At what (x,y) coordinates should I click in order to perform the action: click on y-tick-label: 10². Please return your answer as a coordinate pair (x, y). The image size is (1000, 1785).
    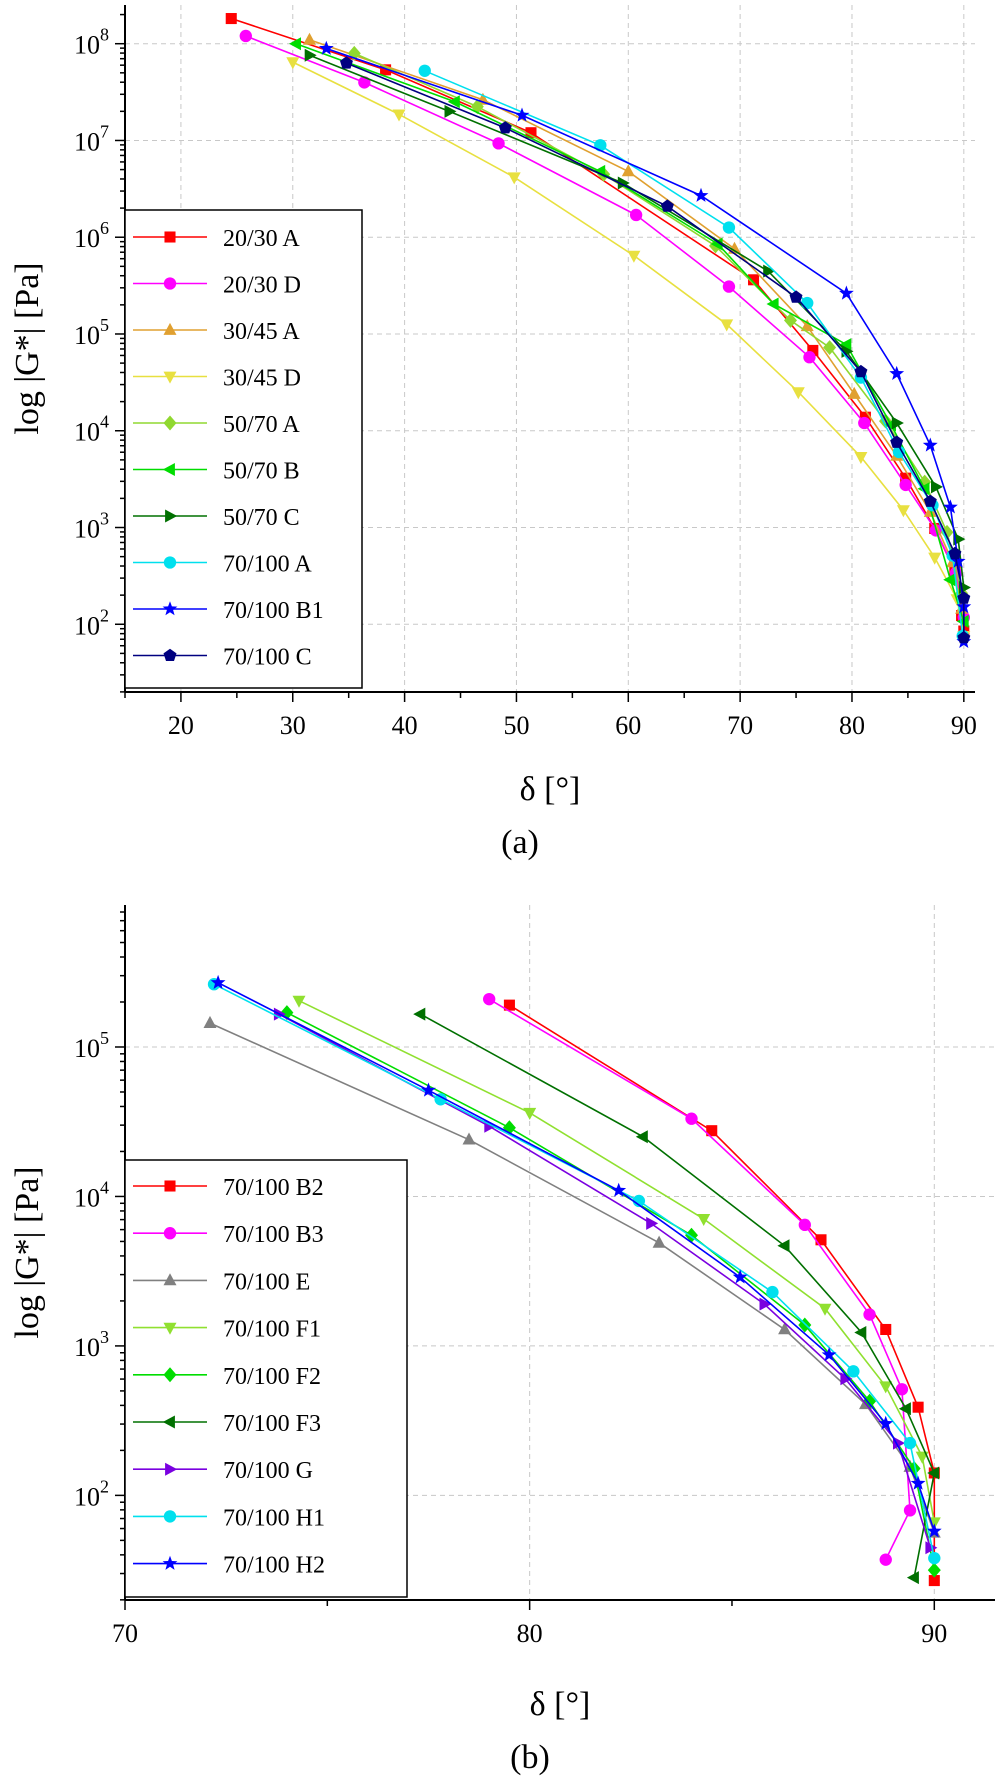
    Looking at the image, I should click on (91, 1493).